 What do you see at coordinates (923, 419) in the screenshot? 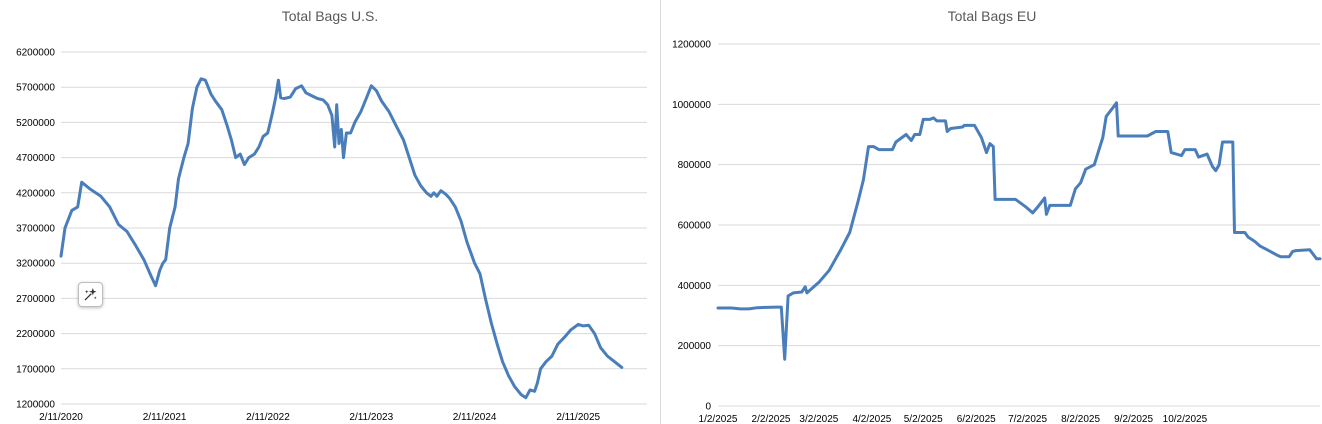
I see `eu-x-tick-label: 5/2/2025` at bounding box center [923, 419].